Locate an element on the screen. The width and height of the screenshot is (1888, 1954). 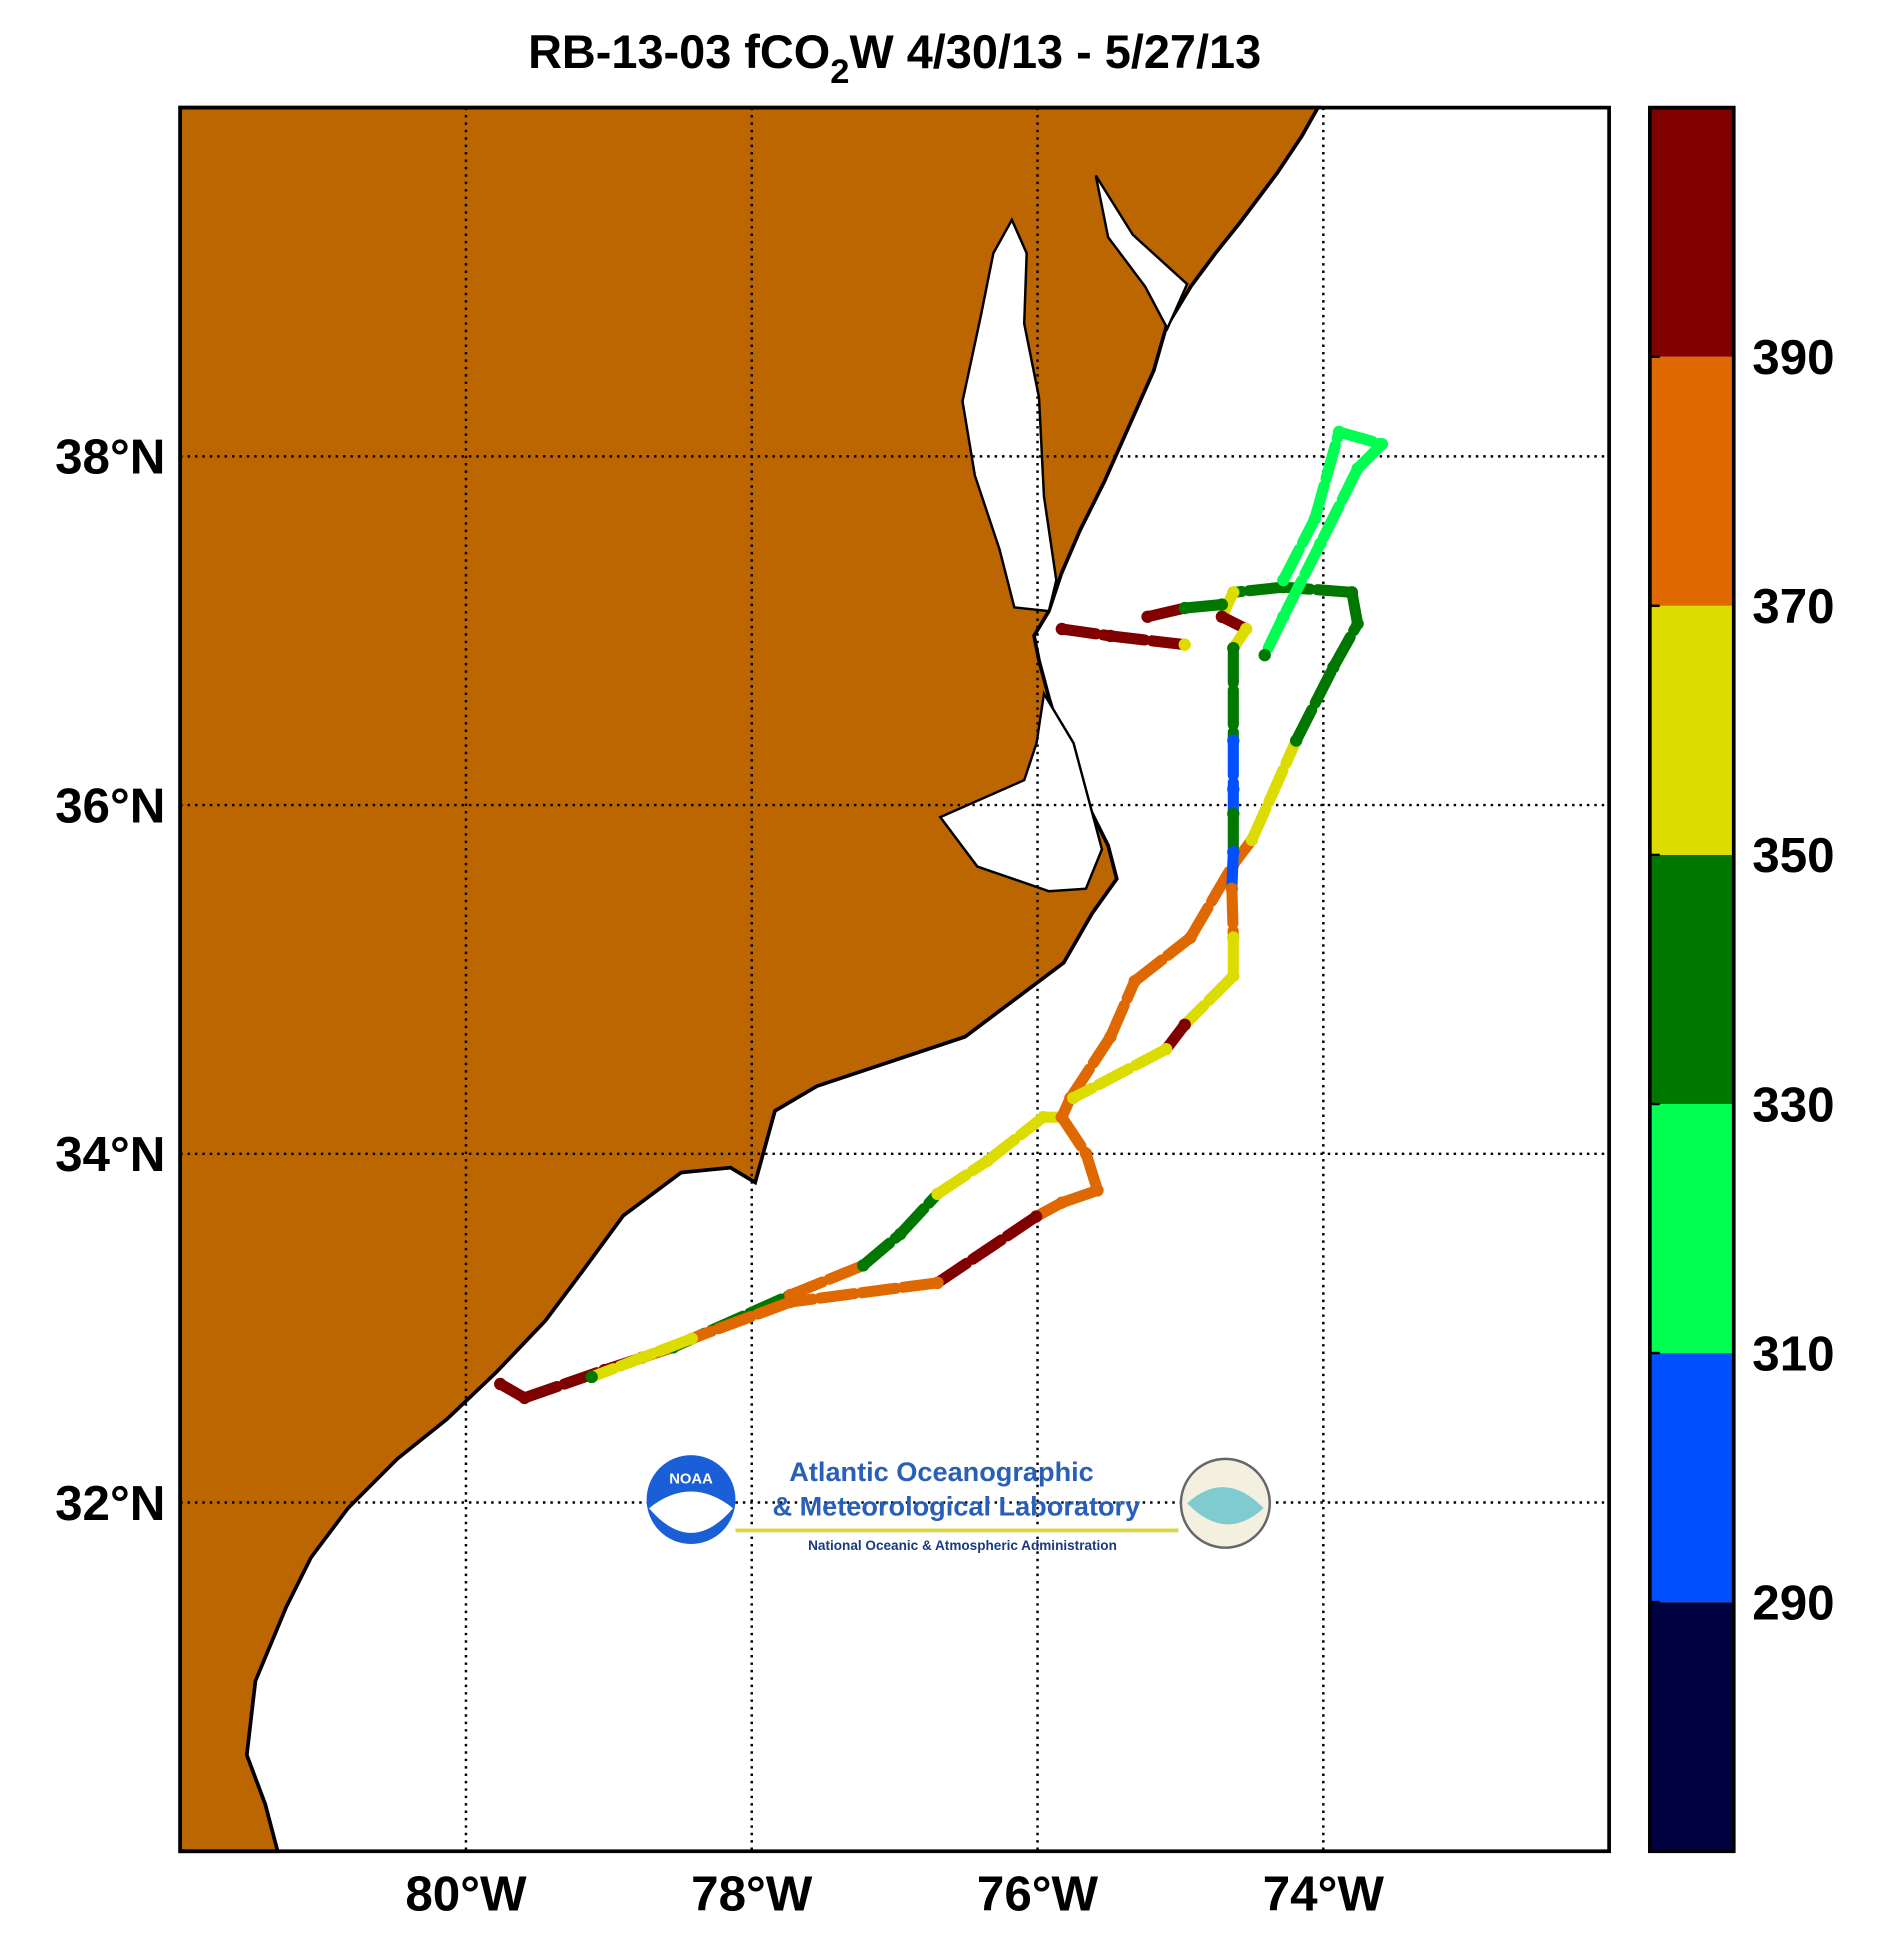
colorbar-frame is located at coordinates (1691, 979).